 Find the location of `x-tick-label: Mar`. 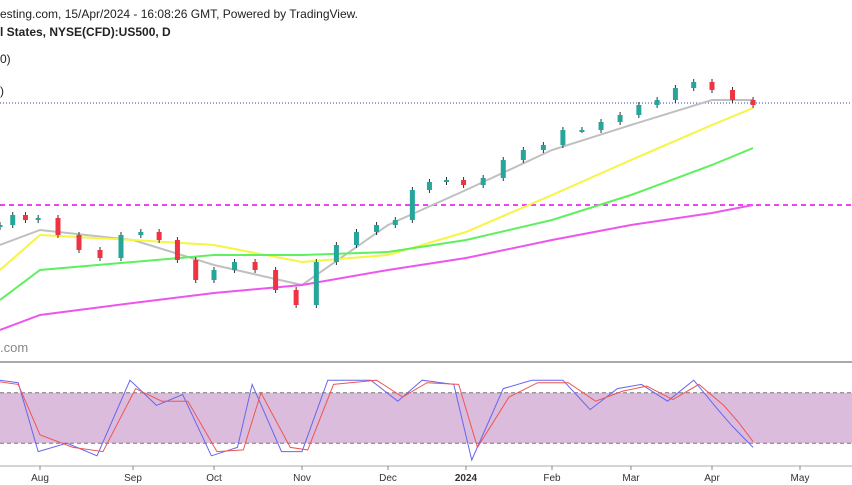

x-tick-label: Mar is located at coordinates (631, 478).